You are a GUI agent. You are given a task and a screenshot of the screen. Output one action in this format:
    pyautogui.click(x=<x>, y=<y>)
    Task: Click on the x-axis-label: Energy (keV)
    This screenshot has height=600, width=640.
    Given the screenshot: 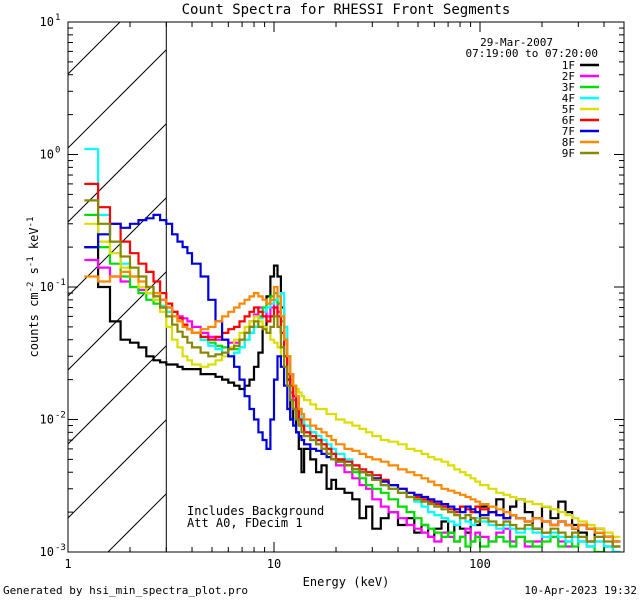 What is the action you would take?
    pyautogui.click(x=346, y=582)
    